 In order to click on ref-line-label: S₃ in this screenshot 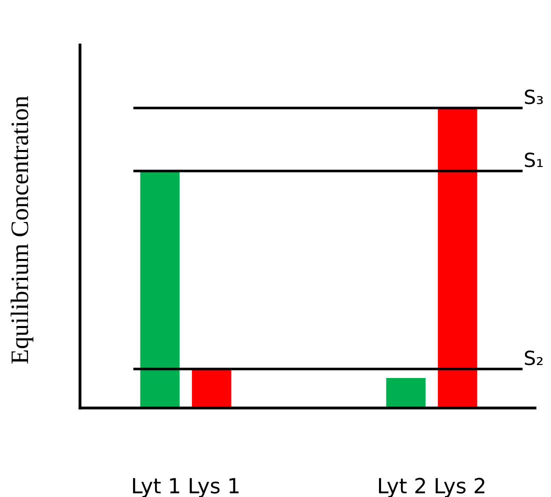, I will do `click(533, 97)`.